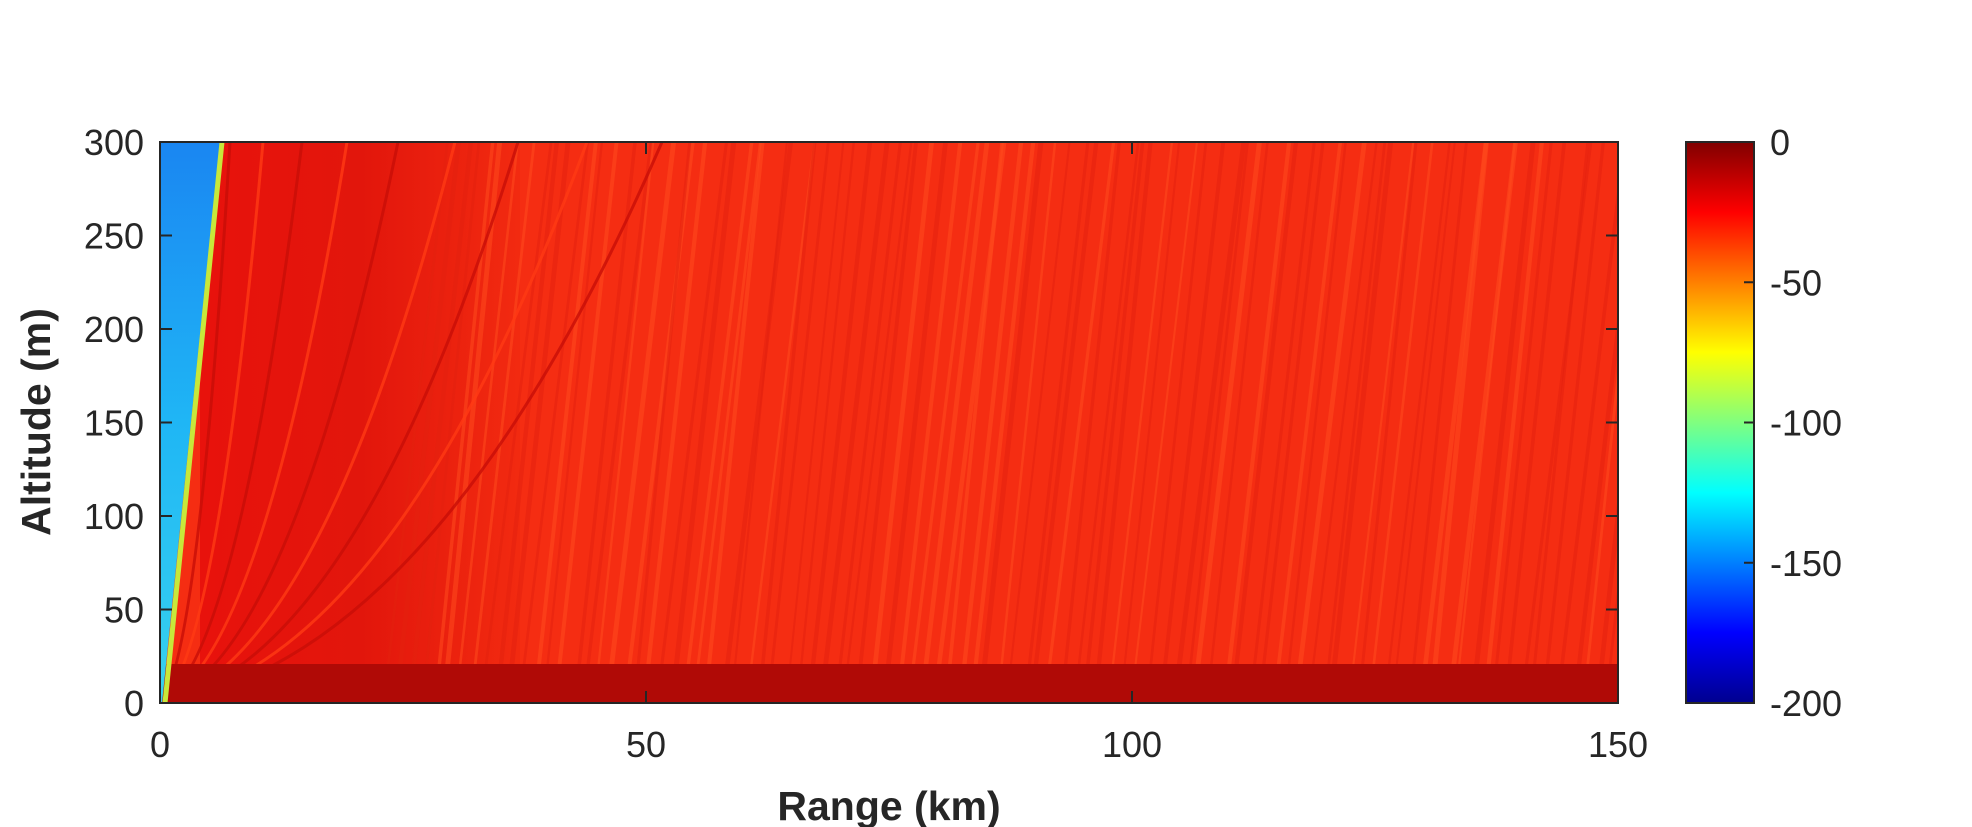 This screenshot has width=1972, height=827. I want to click on y-tick-label: 300, so click(114, 142).